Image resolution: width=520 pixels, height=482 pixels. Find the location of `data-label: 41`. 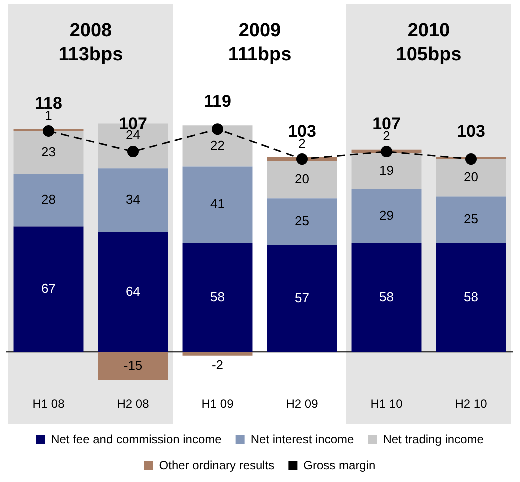

data-label: 41 is located at coordinates (217, 204).